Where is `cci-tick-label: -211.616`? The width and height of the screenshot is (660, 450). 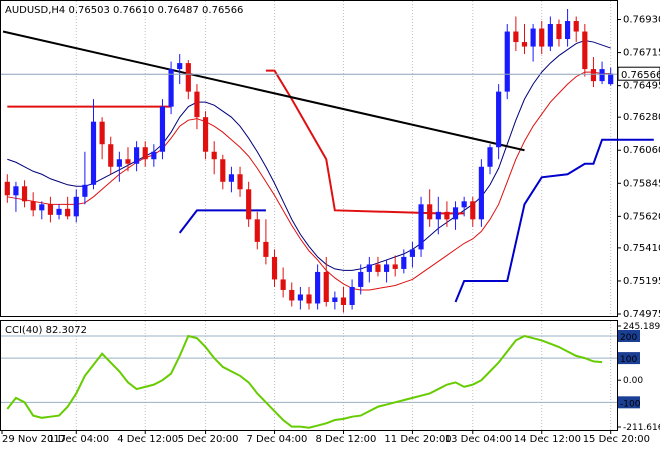 cci-tick-label: -211.616 is located at coordinates (641, 428).